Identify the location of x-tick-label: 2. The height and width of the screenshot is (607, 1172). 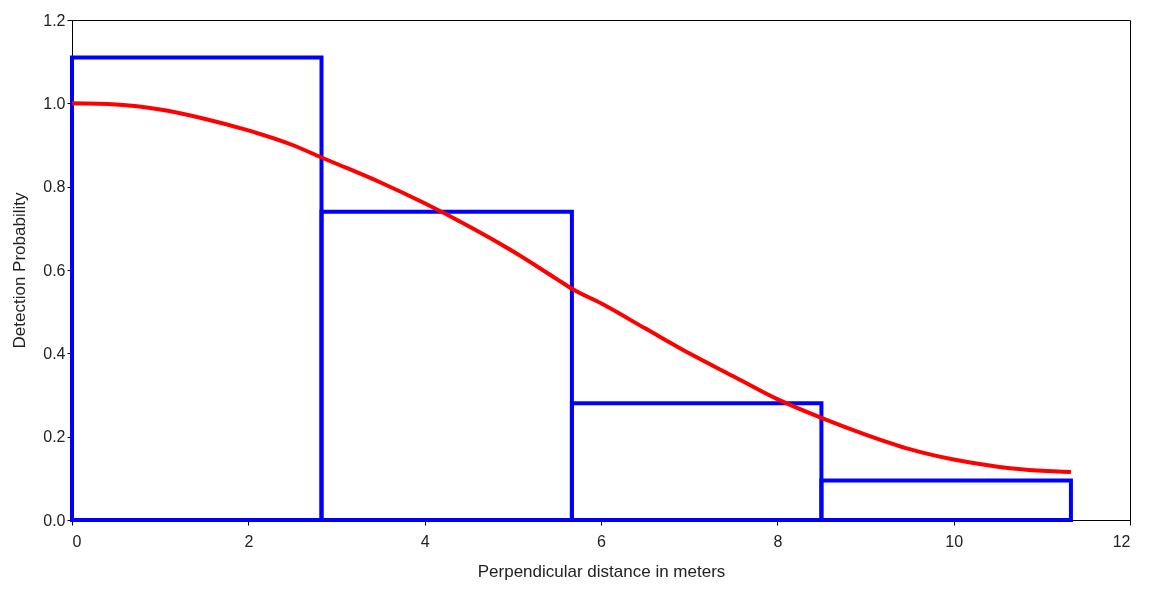
(249, 541).